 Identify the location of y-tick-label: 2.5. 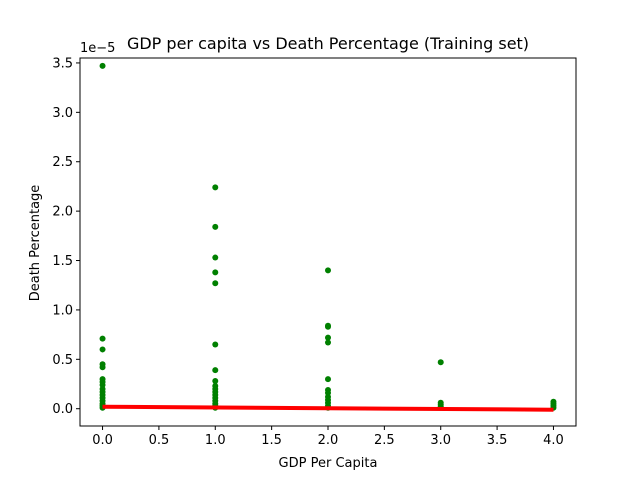
(62, 162).